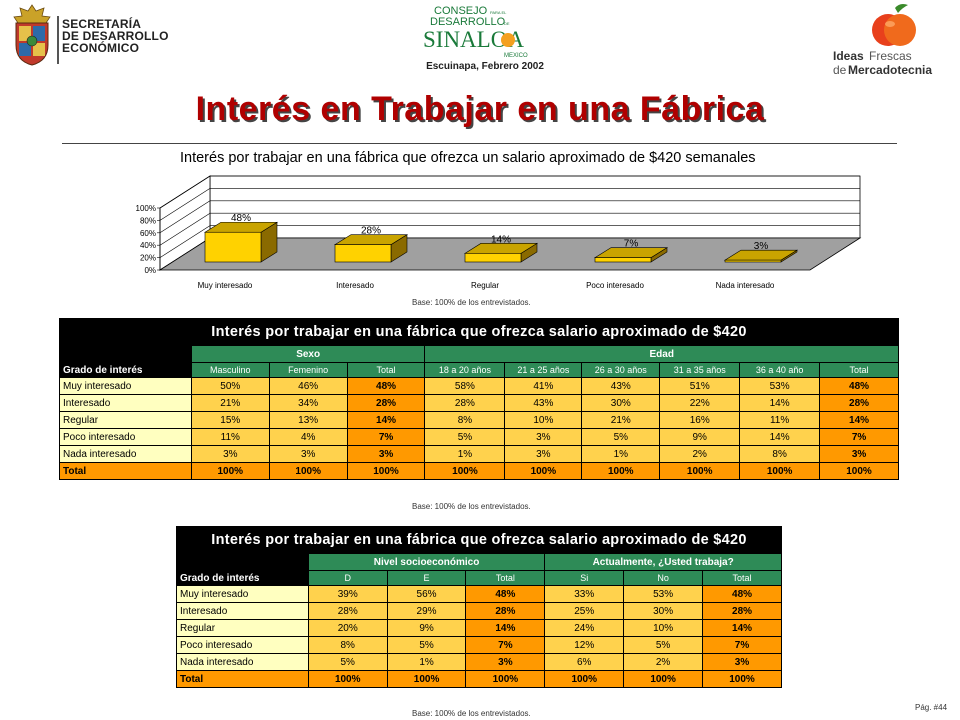 This screenshot has width=960, height=720. Describe the element at coordinates (101, 48) in the screenshot. I see `secretaria-line: ECONÓMICO` at that location.